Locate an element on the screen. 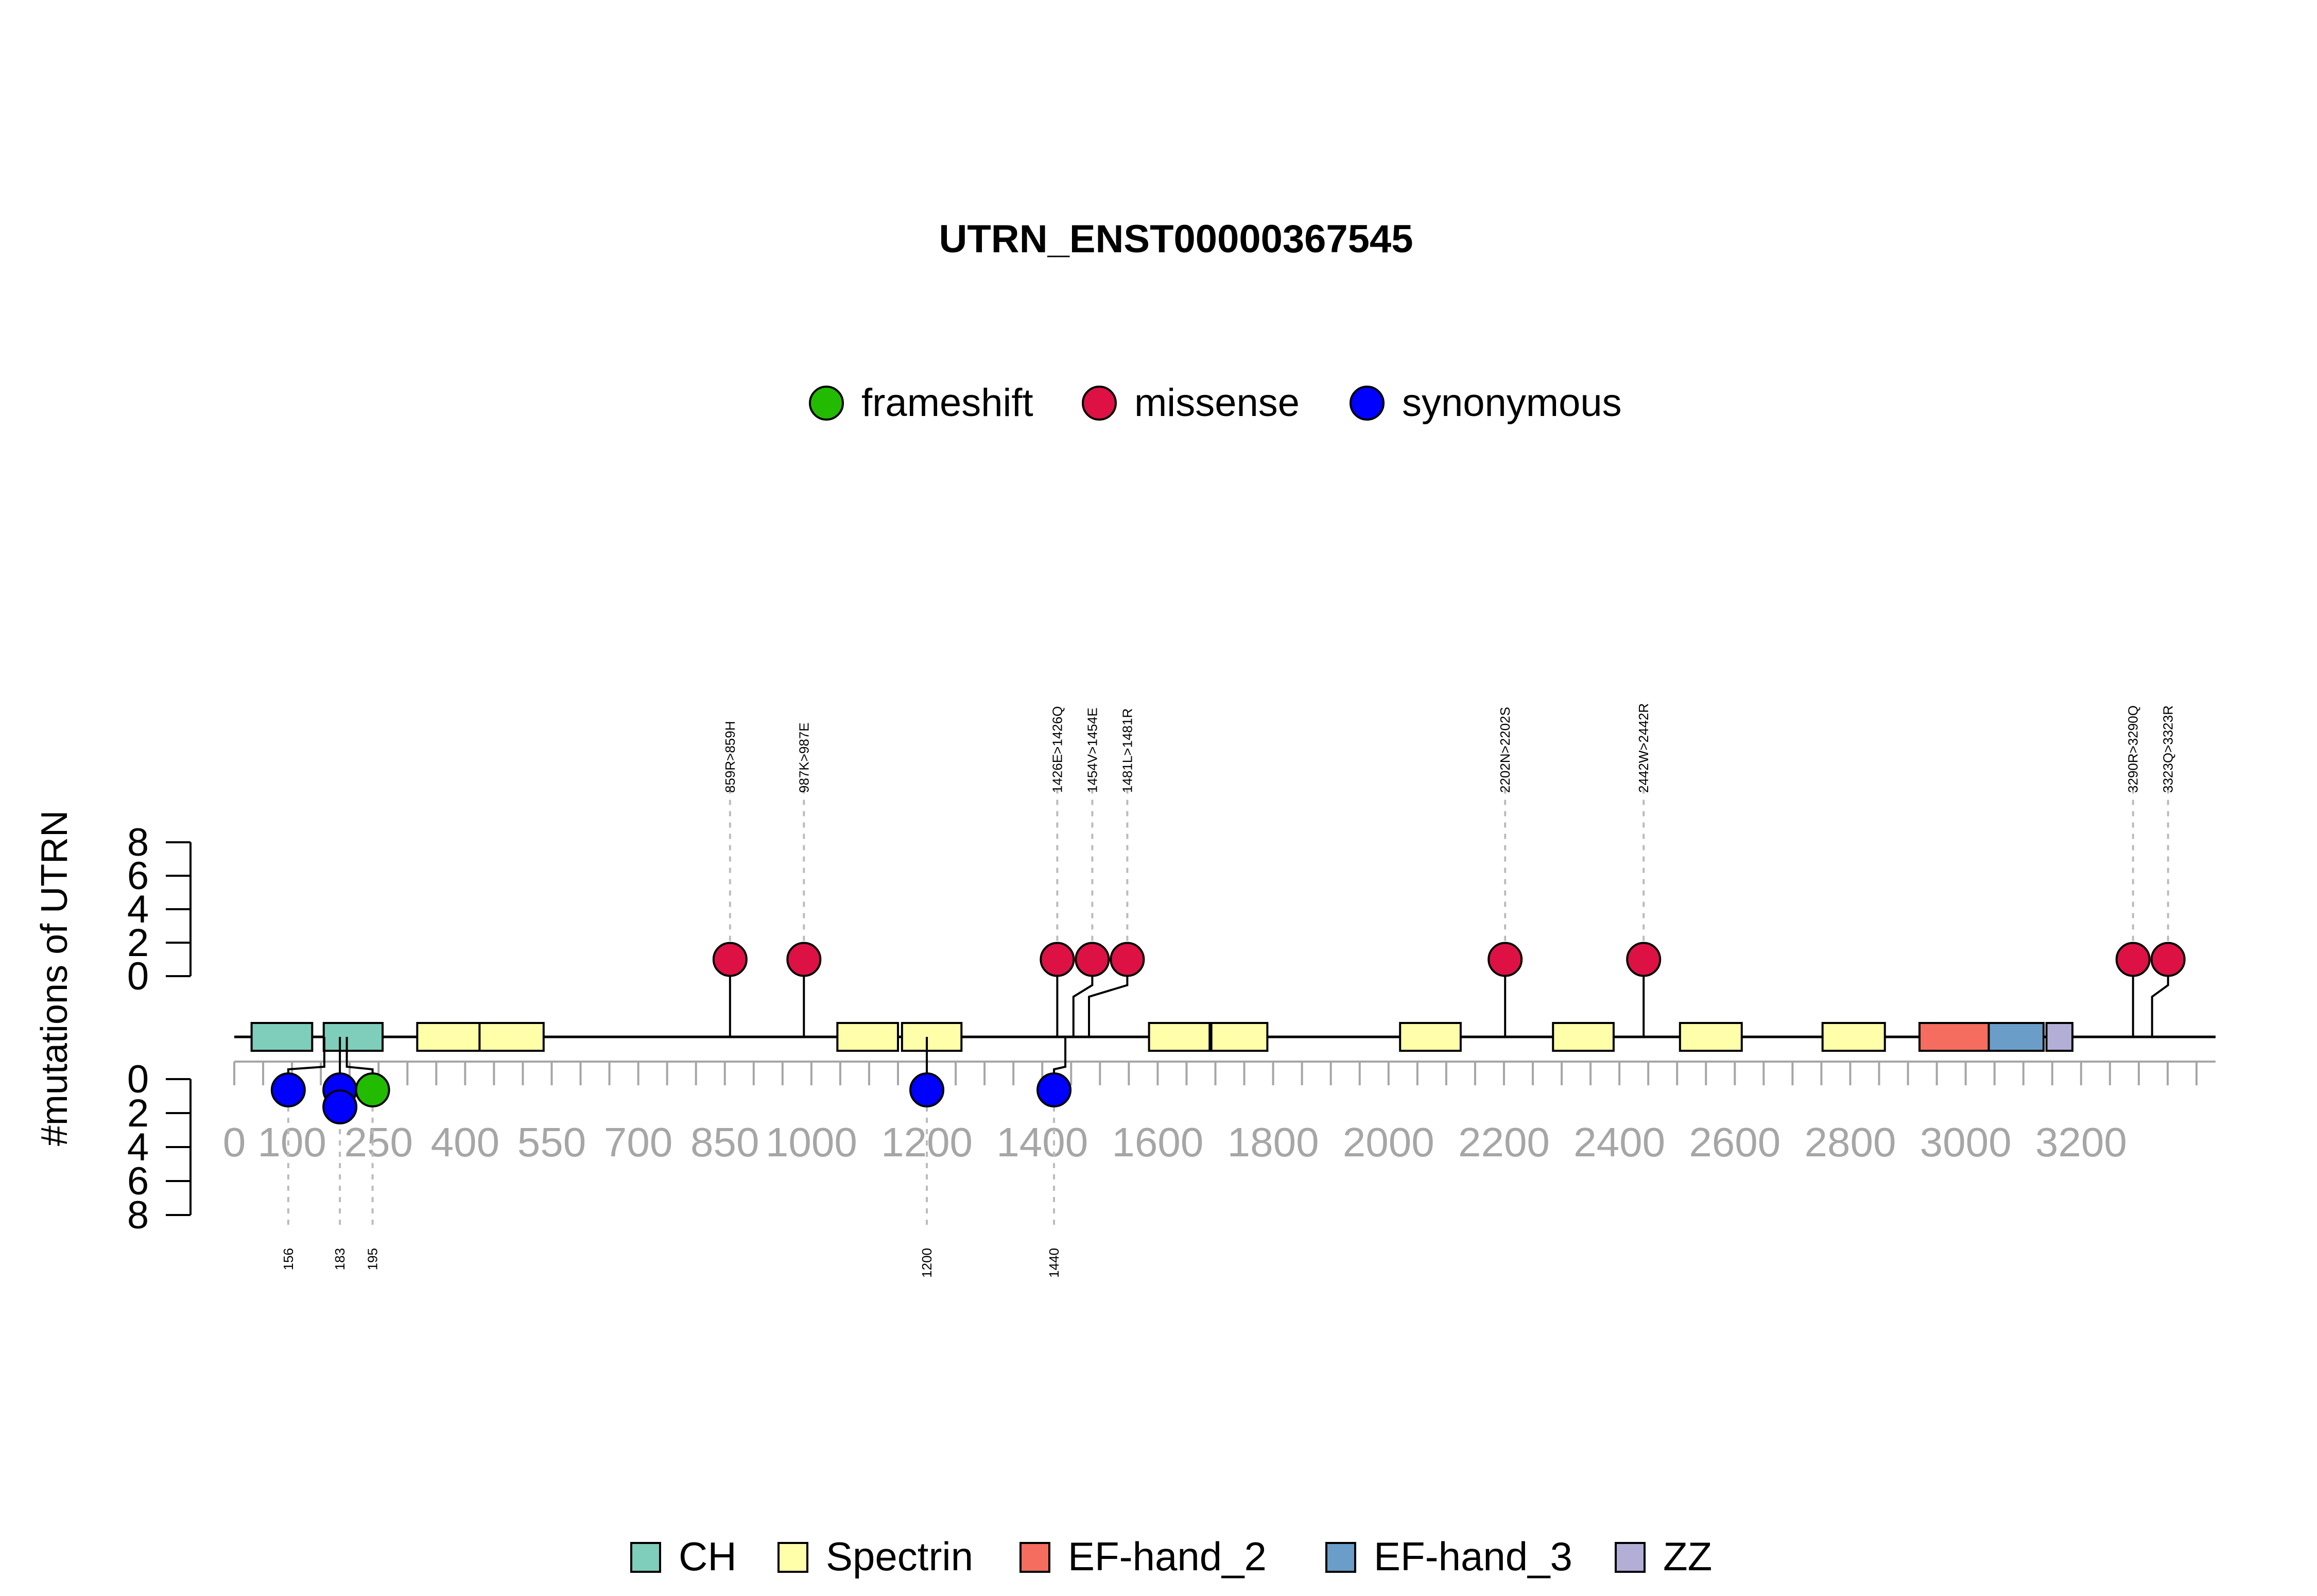 This screenshot has height=1596, width=2317. y-bottom-tick-label: 4 is located at coordinates (138, 1147).